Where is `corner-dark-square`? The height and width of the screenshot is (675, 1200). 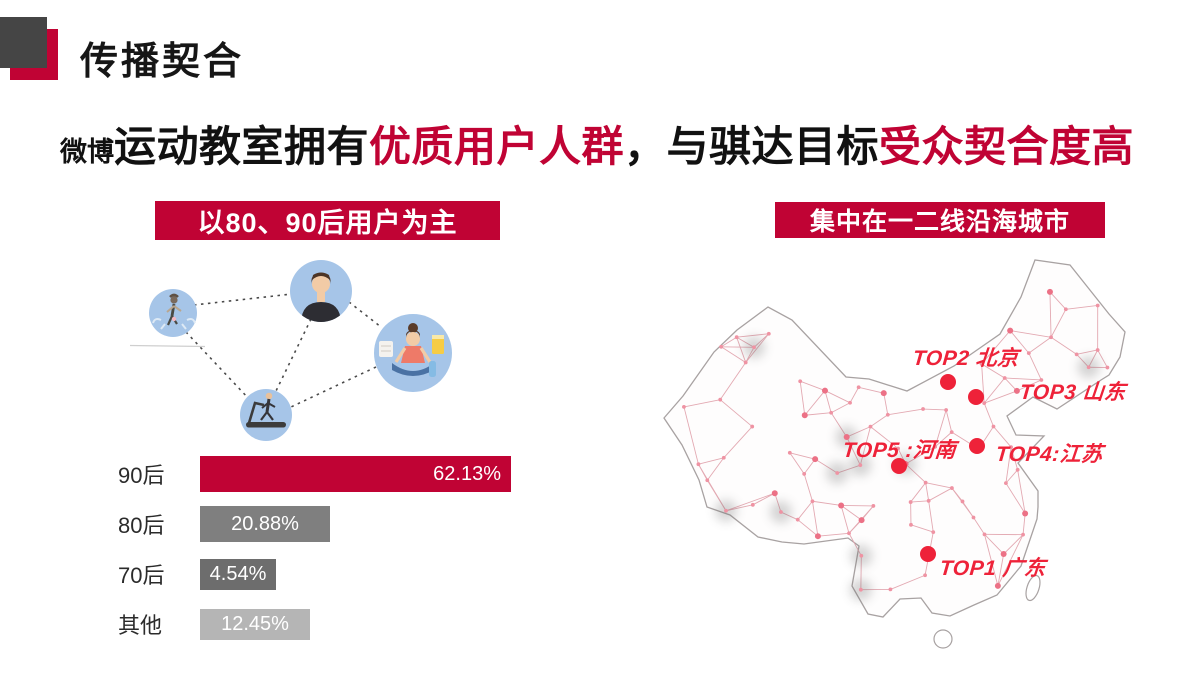 corner-dark-square is located at coordinates (23, 42).